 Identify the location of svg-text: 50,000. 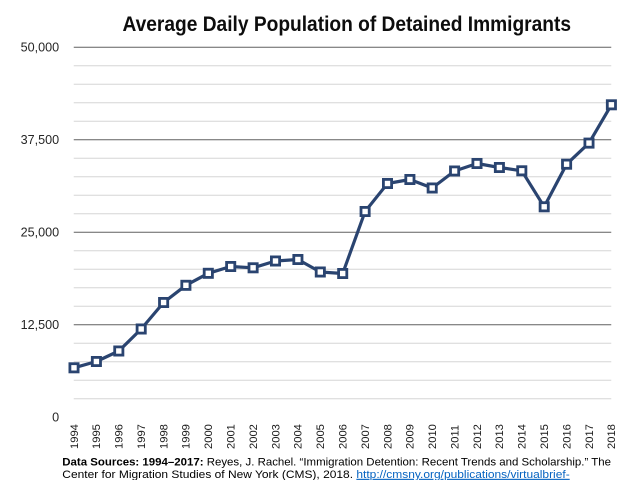
(40, 47).